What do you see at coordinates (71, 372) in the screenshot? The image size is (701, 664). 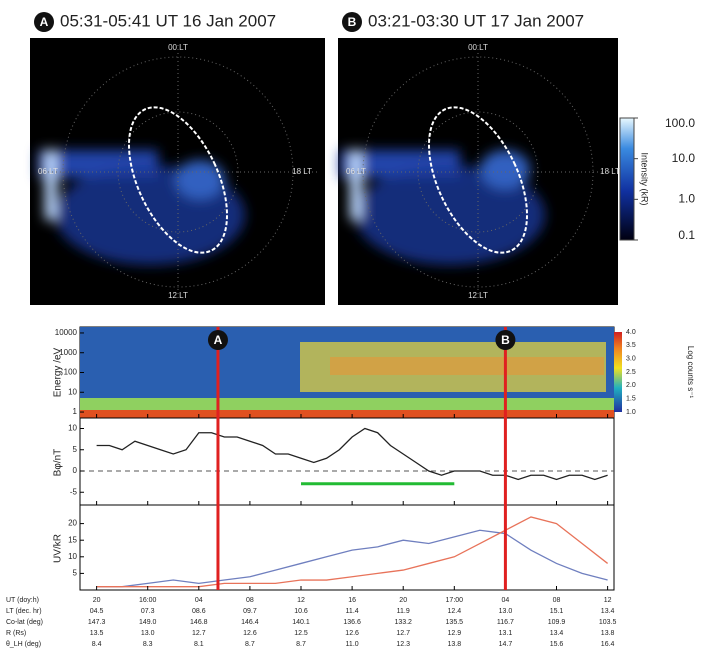 I see `y-tick-label: 100` at bounding box center [71, 372].